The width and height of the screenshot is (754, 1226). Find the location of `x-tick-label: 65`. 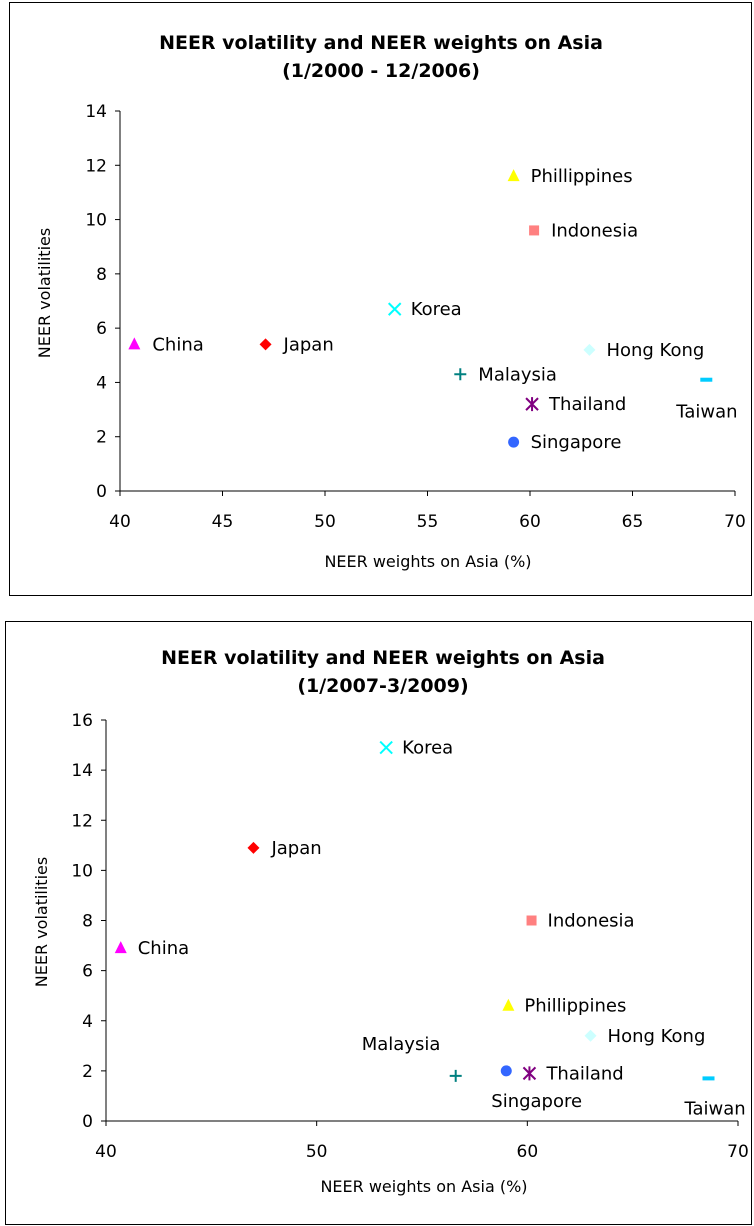

x-tick-label: 65 is located at coordinates (633, 522).